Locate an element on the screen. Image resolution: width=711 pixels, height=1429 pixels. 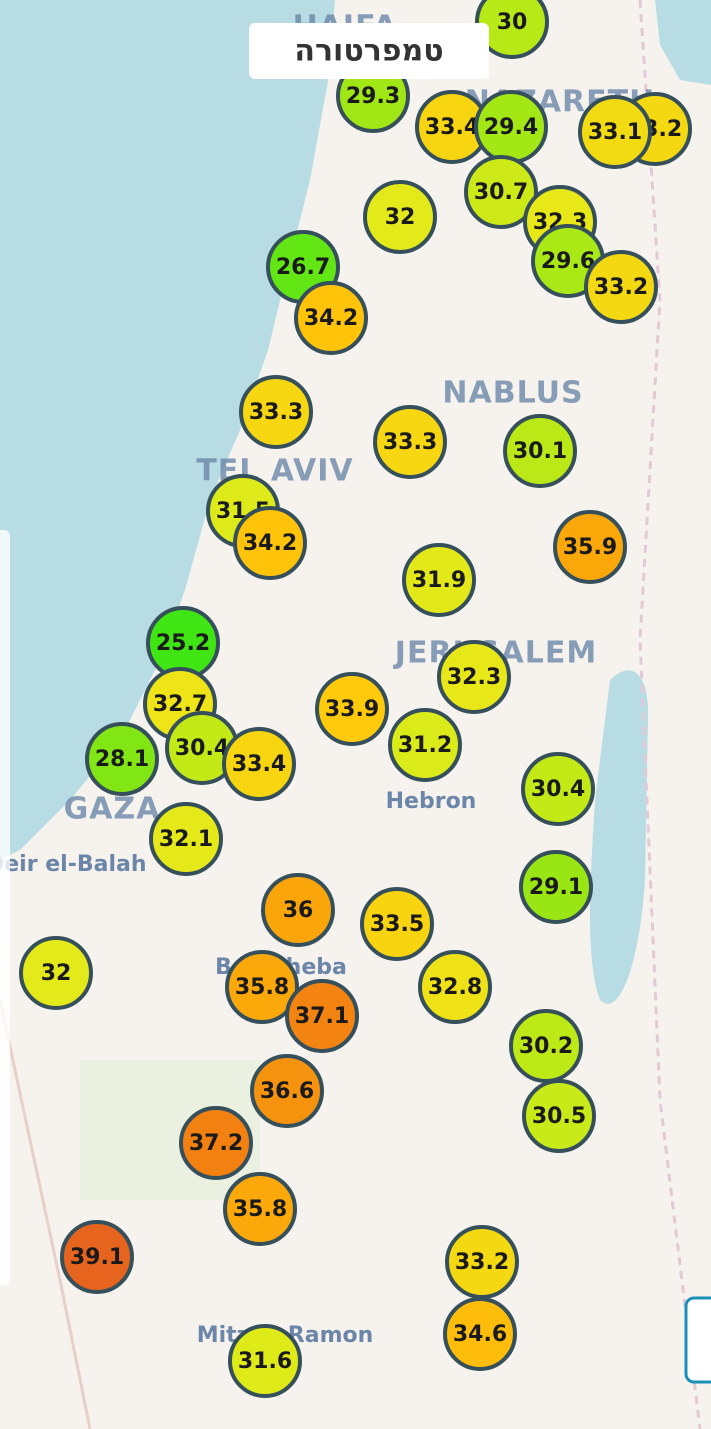
marker-value: 39.1 is located at coordinates (97, 1257).